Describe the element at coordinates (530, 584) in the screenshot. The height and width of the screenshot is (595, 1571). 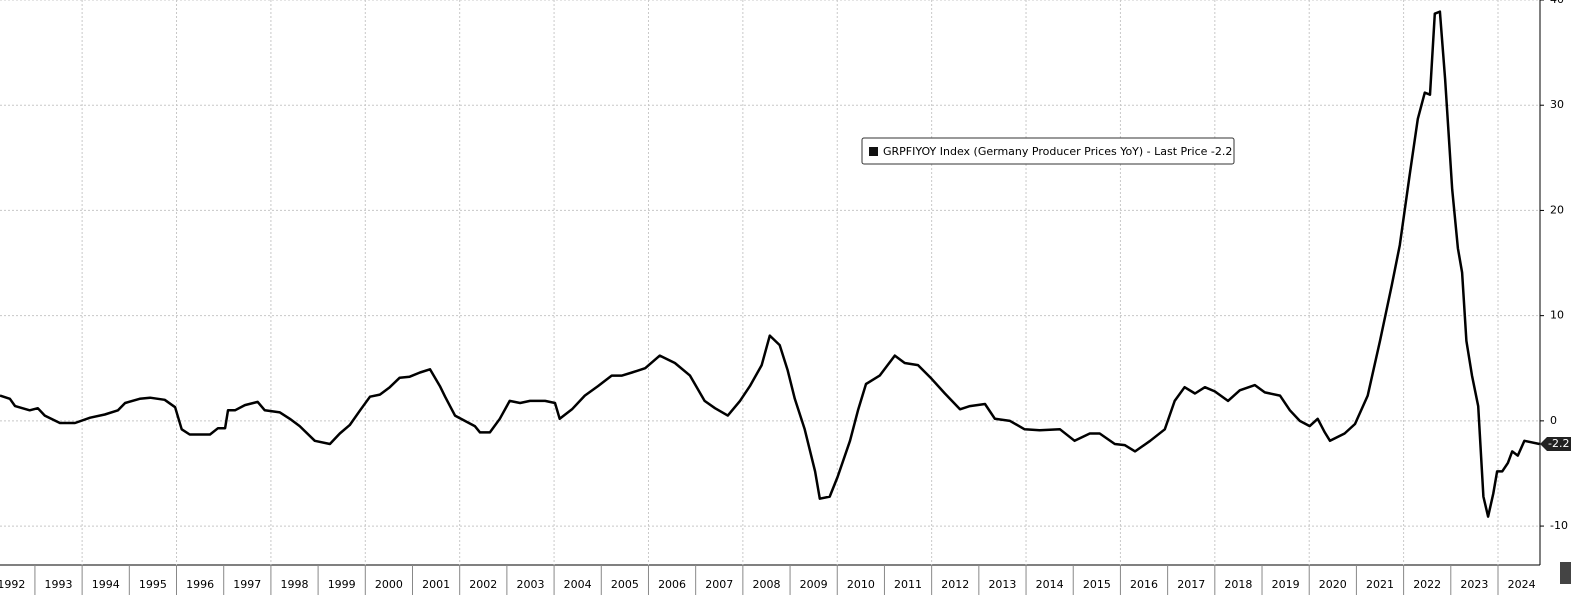
I see `x-tick-label: 2003` at that location.